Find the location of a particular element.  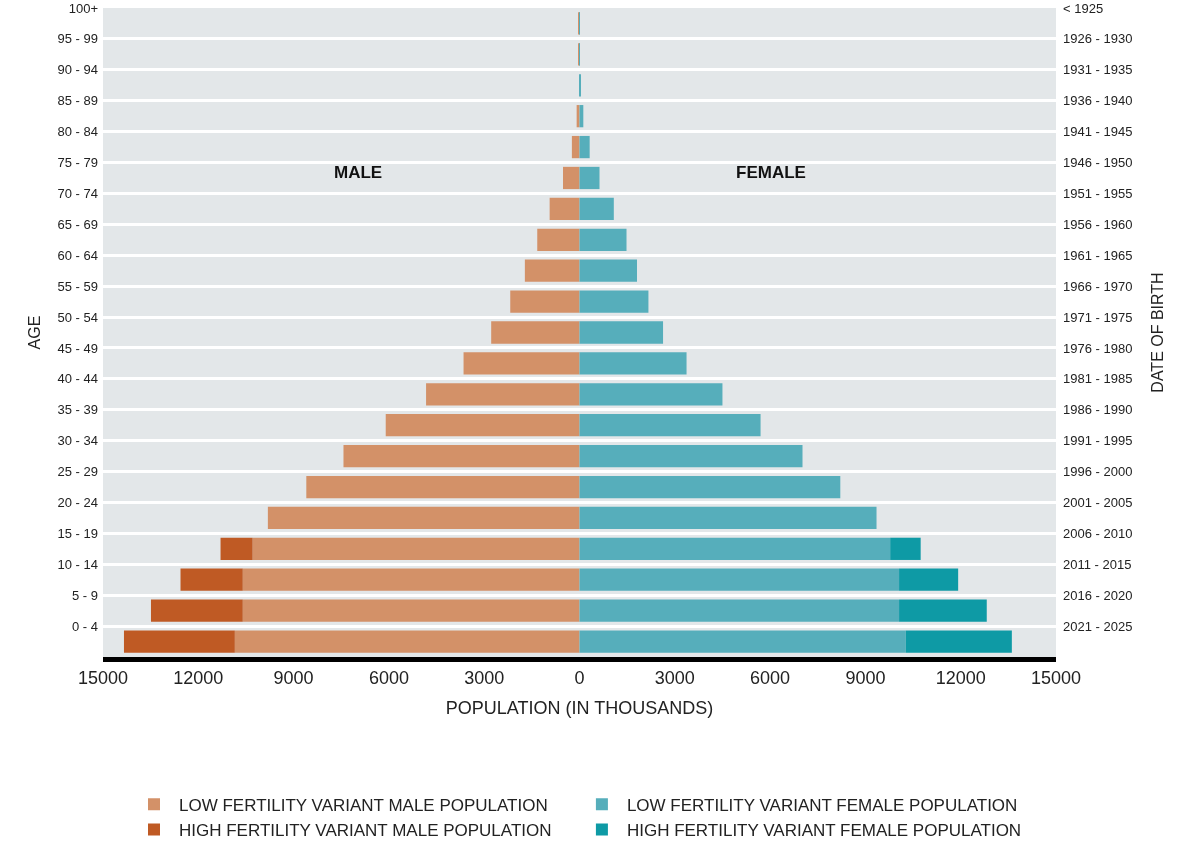

y-tick-label: 55 - 59 is located at coordinates (77, 286).